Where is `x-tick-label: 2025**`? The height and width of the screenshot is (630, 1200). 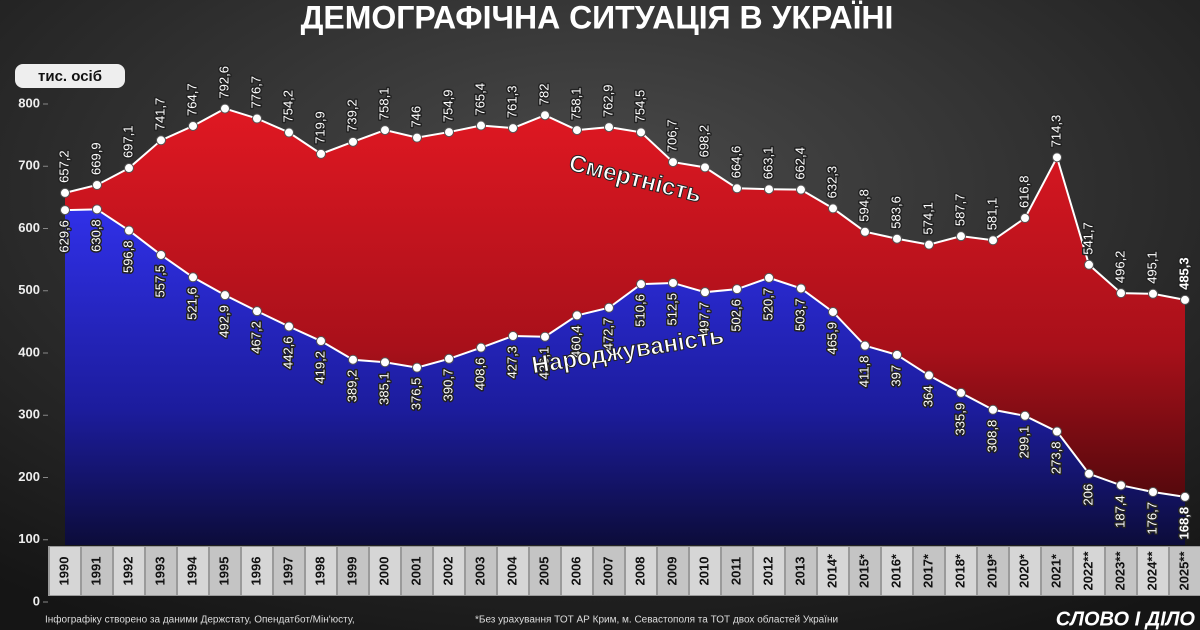 x-tick-label: 2025** is located at coordinates (1183, 571).